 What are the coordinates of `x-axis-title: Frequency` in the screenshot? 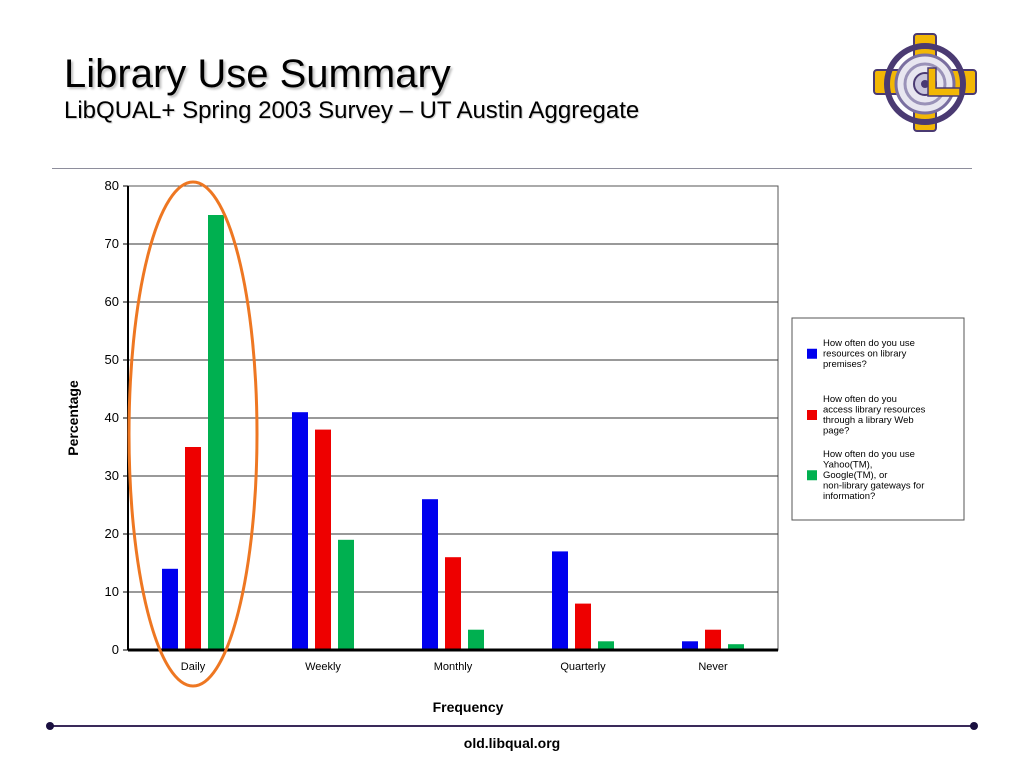 It's located at (468, 707).